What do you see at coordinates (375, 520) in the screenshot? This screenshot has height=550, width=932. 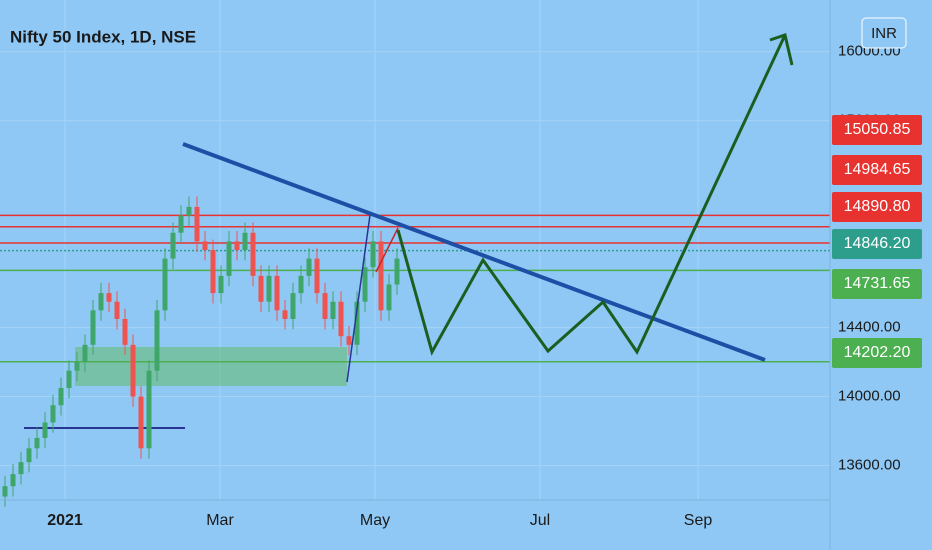 I see `x-tick-label: May` at bounding box center [375, 520].